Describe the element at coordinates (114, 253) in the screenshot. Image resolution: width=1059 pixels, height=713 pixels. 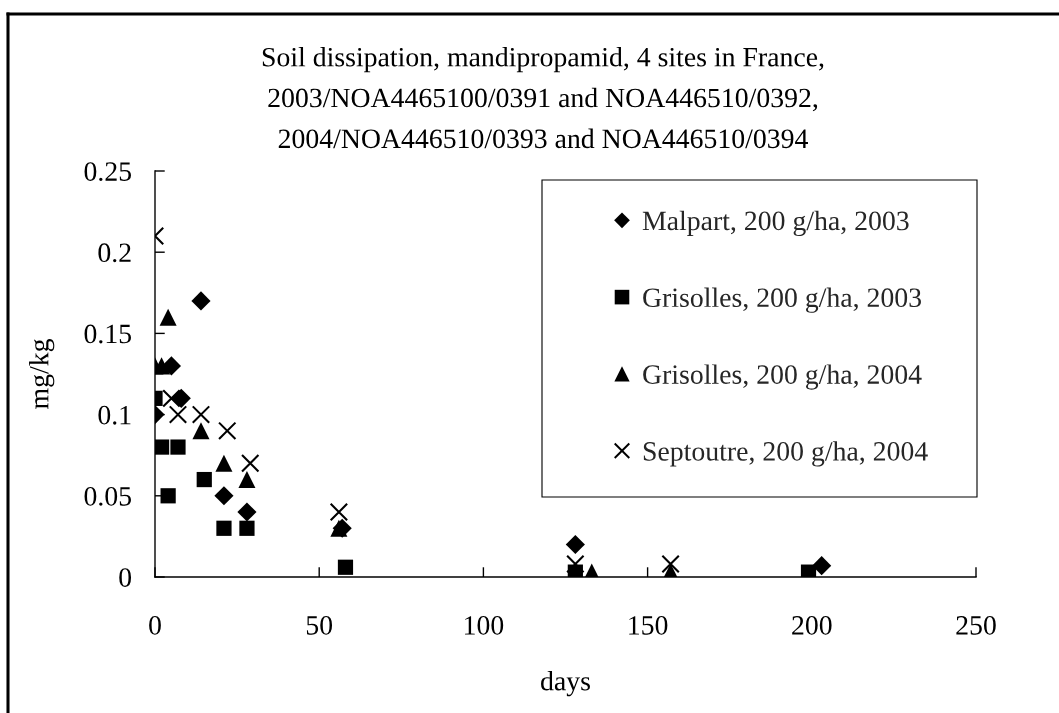
I see `y-tick-label: 0.2` at that location.